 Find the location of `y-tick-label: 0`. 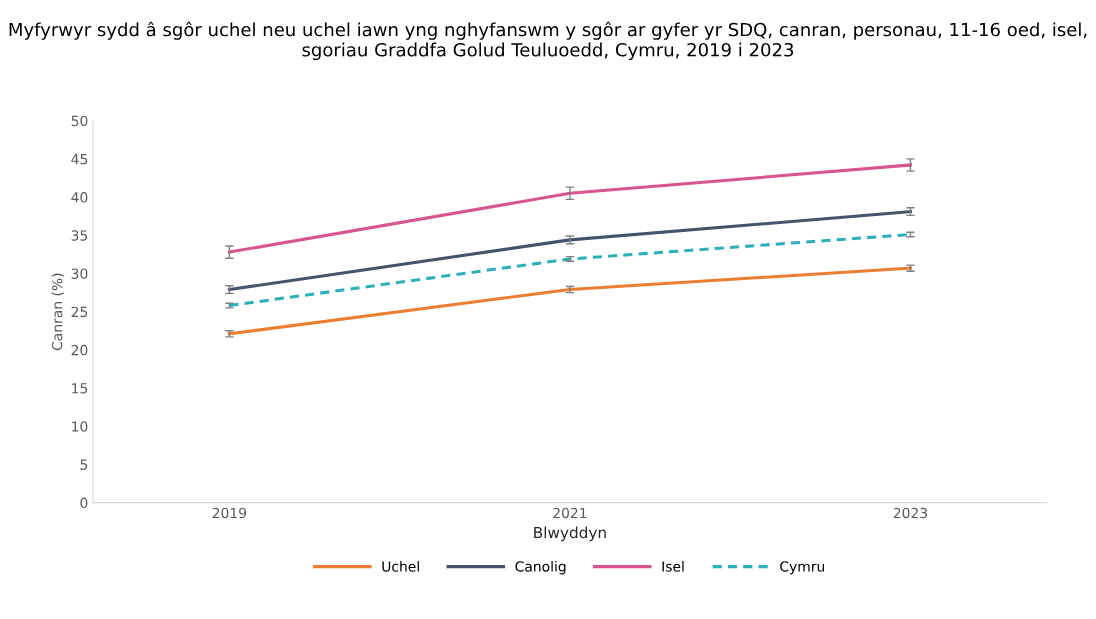

y-tick-label: 0 is located at coordinates (84, 503).